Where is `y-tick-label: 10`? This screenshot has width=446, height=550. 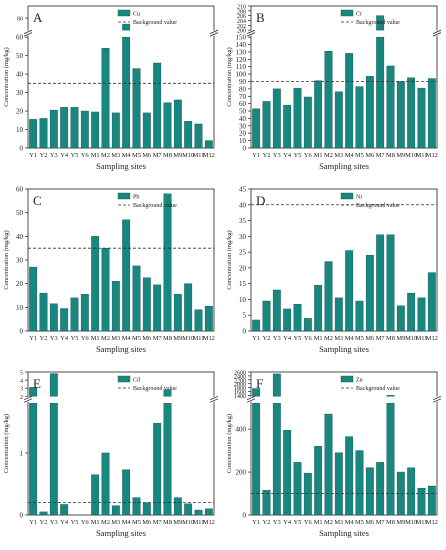
y-tick-label: 10 is located at coordinates (243, 300).